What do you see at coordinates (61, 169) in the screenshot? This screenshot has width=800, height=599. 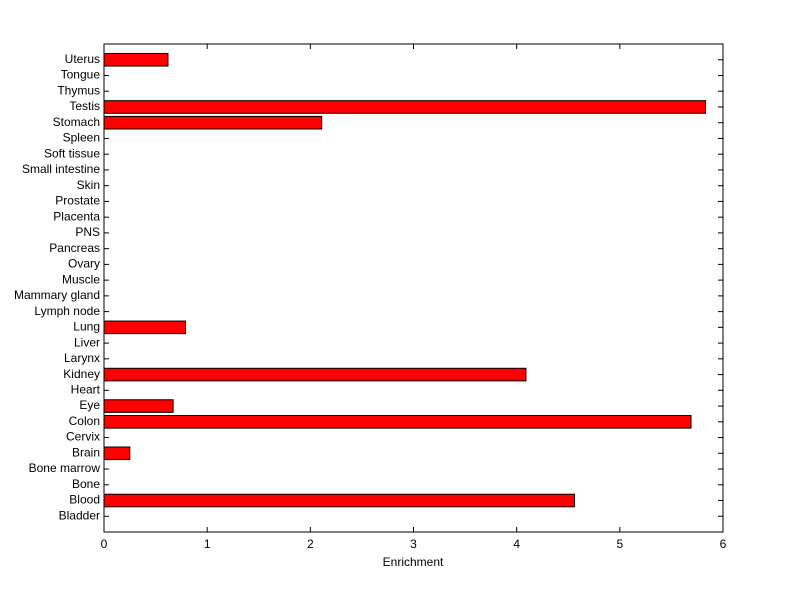 I see `y-tick-label: Small intestine` at bounding box center [61, 169].